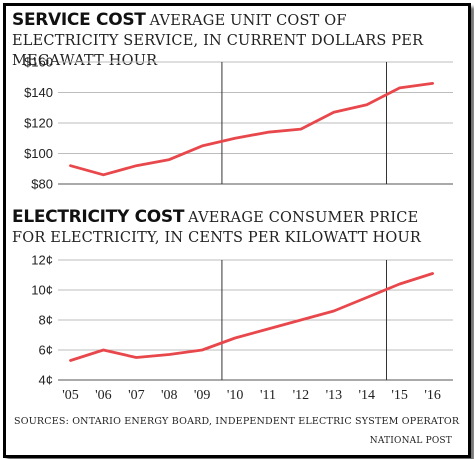 The image size is (474, 459). What do you see at coordinates (38, 153) in the screenshot?
I see `service-cost-y-tick-label: $100` at bounding box center [38, 153].